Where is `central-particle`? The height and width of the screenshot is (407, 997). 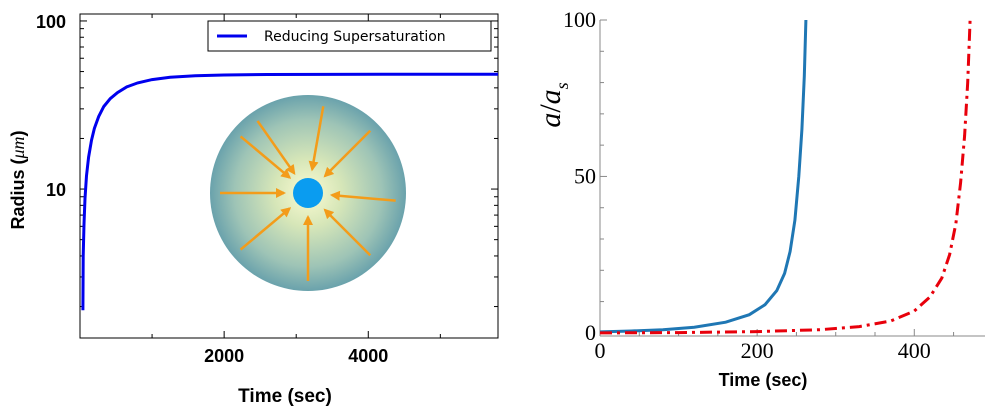 central-particle is located at coordinates (308, 193).